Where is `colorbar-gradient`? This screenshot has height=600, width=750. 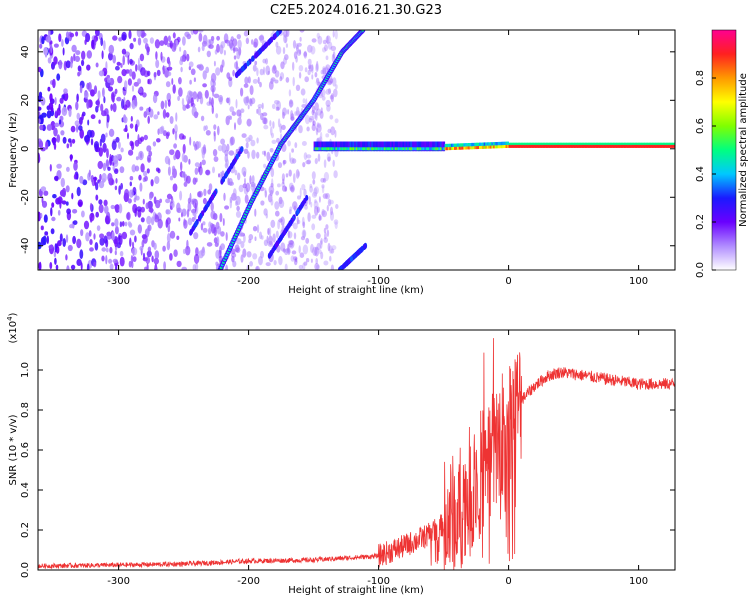
colorbar-gradient is located at coordinates (724, 150).